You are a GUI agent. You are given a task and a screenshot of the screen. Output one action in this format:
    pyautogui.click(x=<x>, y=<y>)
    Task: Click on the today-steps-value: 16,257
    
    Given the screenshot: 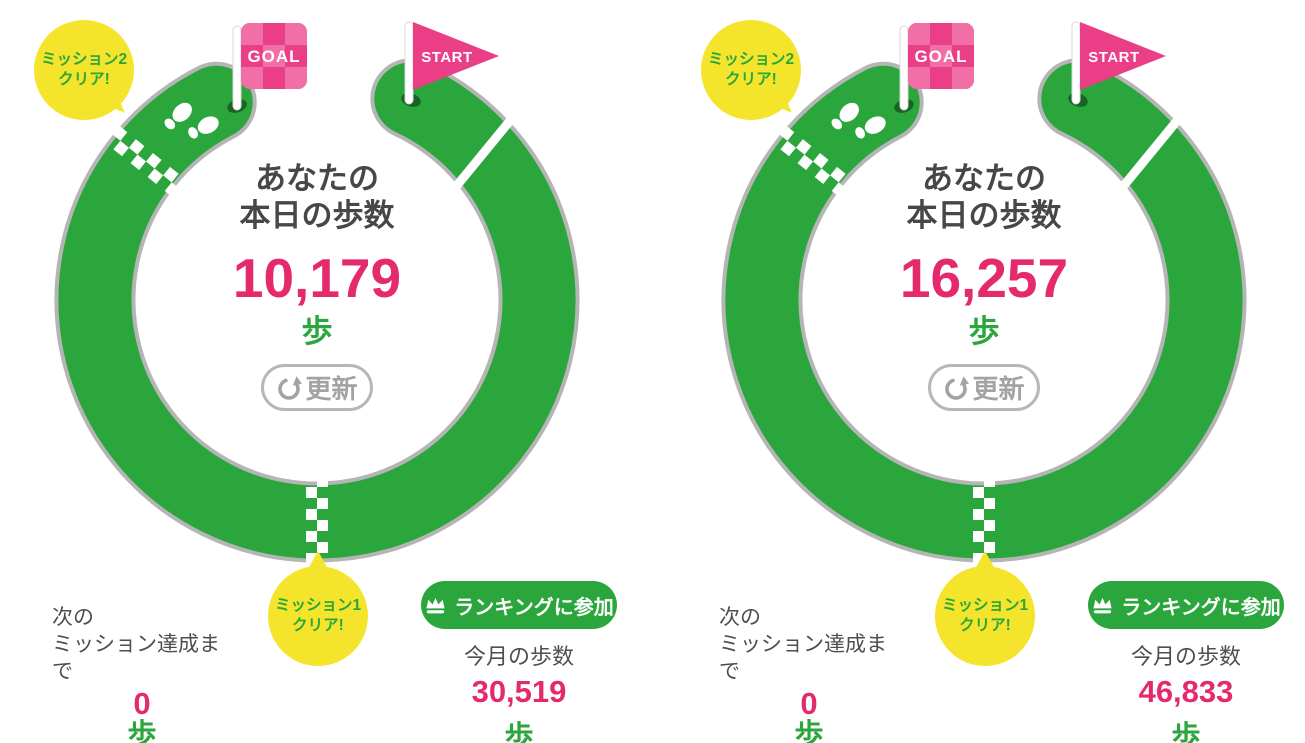 What is the action you would take?
    pyautogui.click(x=984, y=278)
    